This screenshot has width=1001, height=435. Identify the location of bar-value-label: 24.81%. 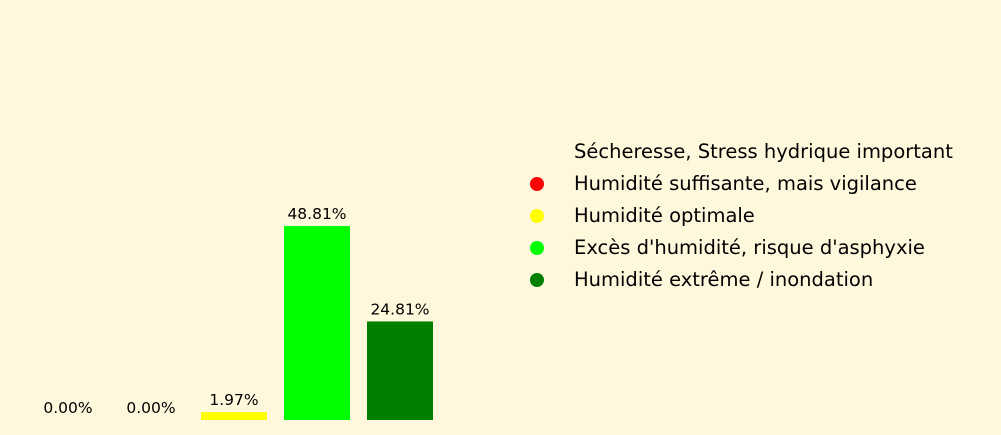
(399, 309).